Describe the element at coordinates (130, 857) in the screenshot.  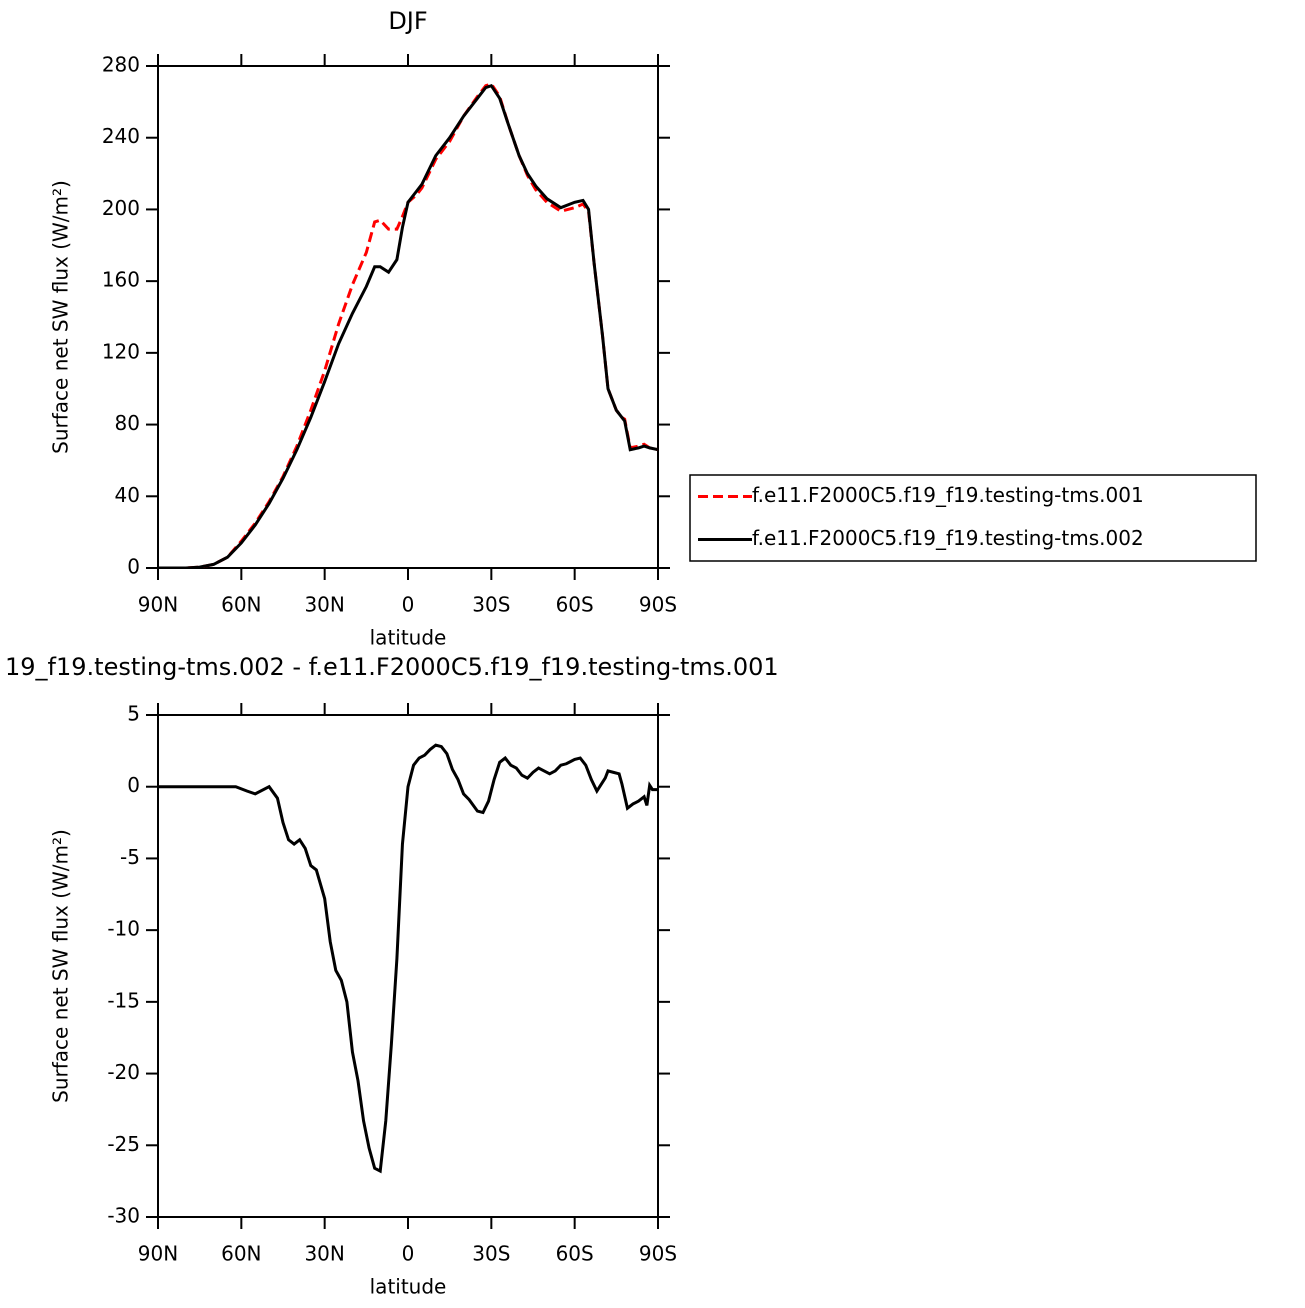
I see `y-tick-label: -5` at that location.